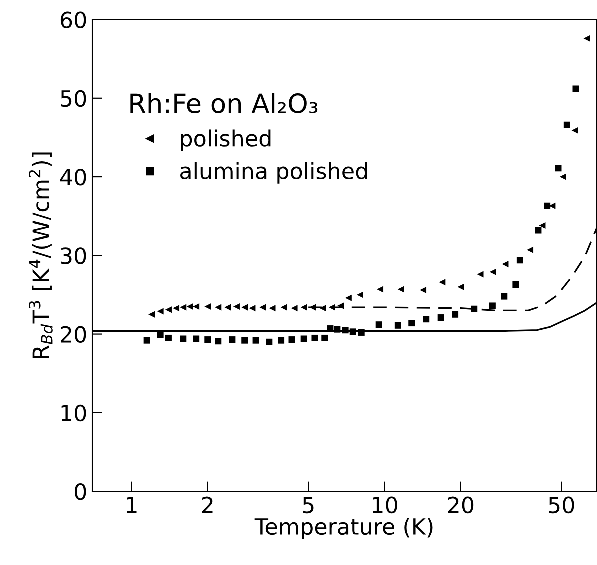 The width and height of the screenshot is (597, 565). Describe the element at coordinates (73, 99) in the screenshot. I see `y-tick-label: 50` at that location.